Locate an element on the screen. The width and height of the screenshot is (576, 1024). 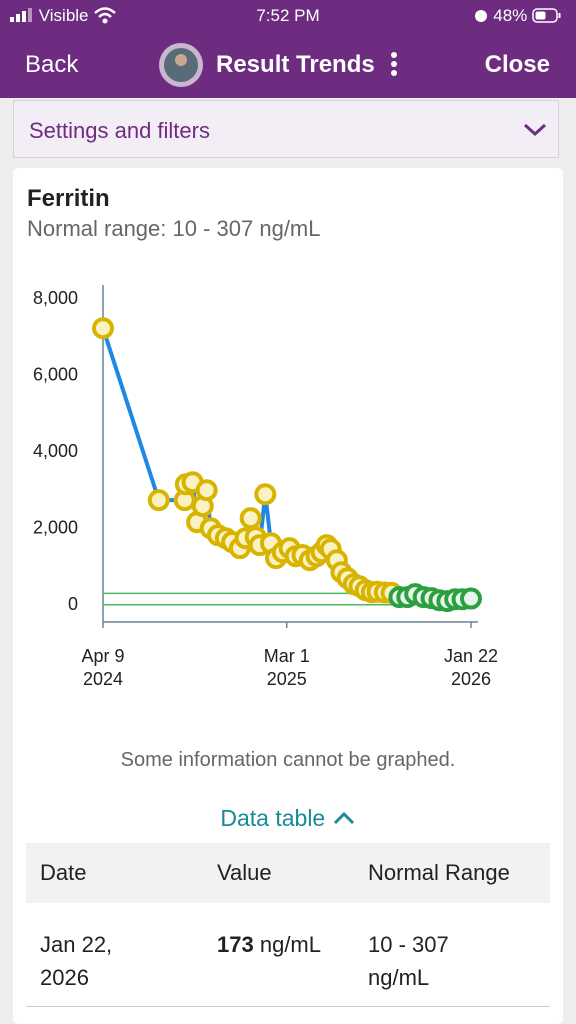
battery-area: 48% is located at coordinates (518, 16).